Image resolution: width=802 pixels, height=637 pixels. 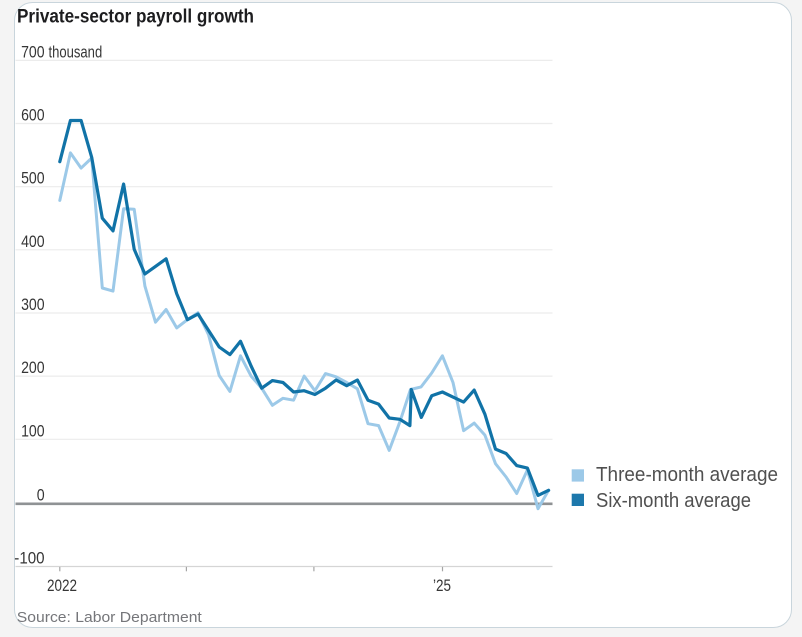 I want to click on svg-text: 0, so click(x=41, y=495).